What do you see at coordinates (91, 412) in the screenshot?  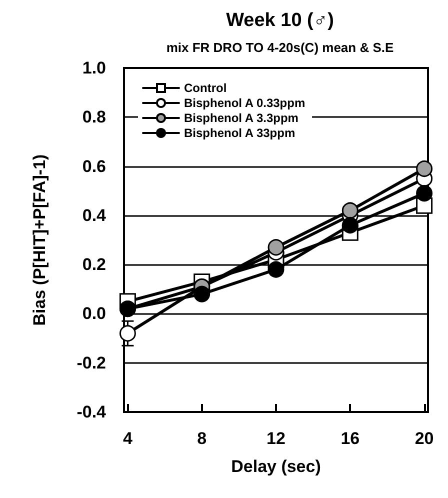 I see `y-tick-label: -0.4` at bounding box center [91, 412].